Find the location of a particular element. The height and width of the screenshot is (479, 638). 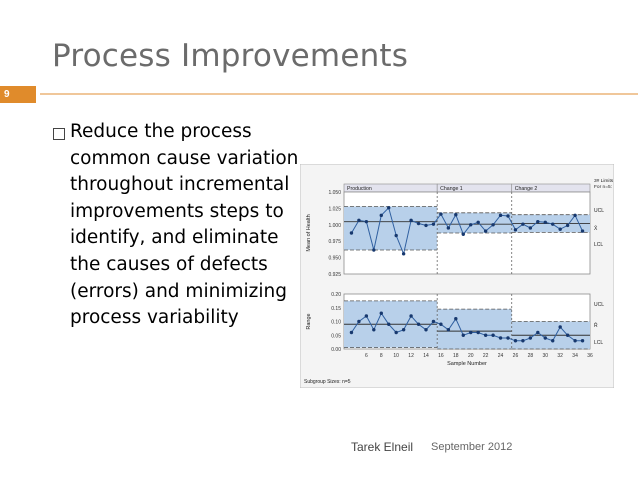

x-tick: 14 is located at coordinates (426, 356).